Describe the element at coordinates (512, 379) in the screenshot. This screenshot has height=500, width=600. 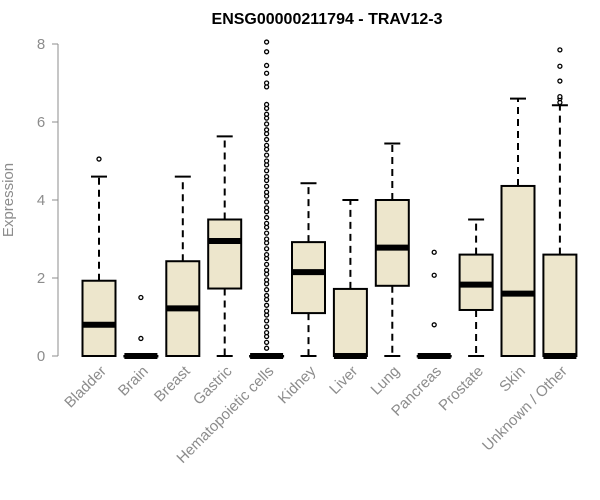
I see `x-category-label: Skin` at that location.